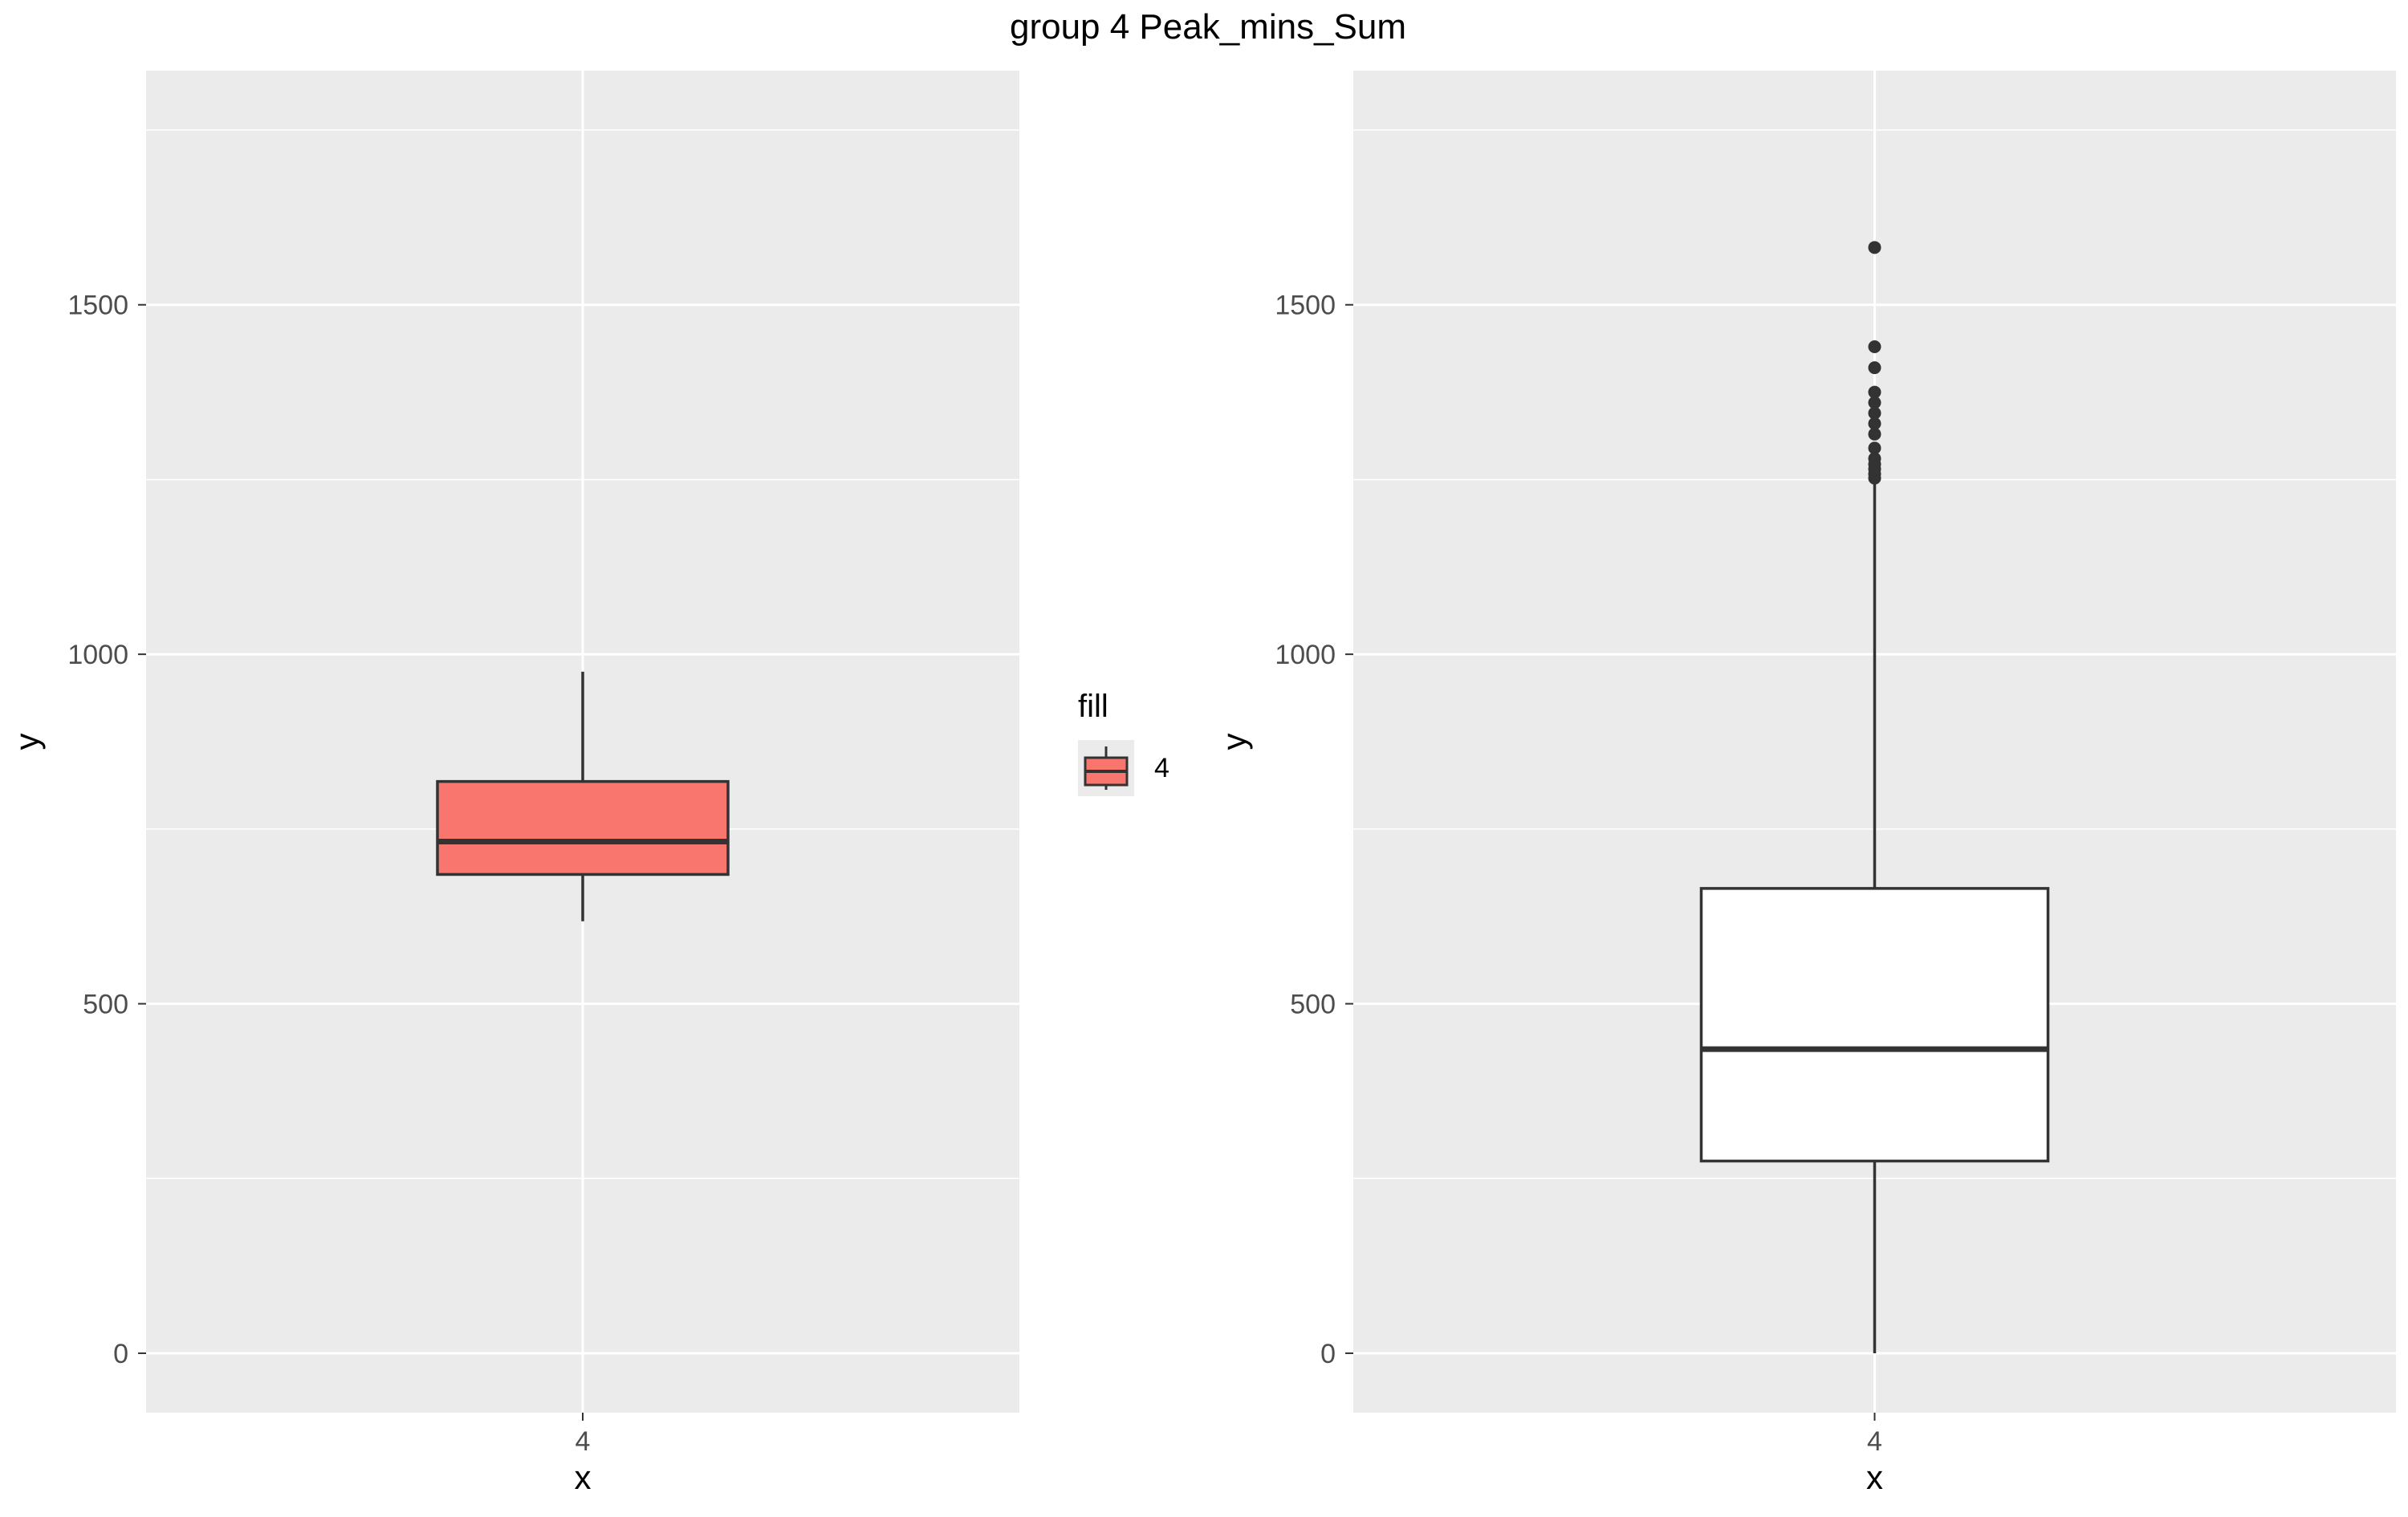 This screenshot has height=1517, width=2408. I want to click on legend-label: 4, so click(1161, 768).